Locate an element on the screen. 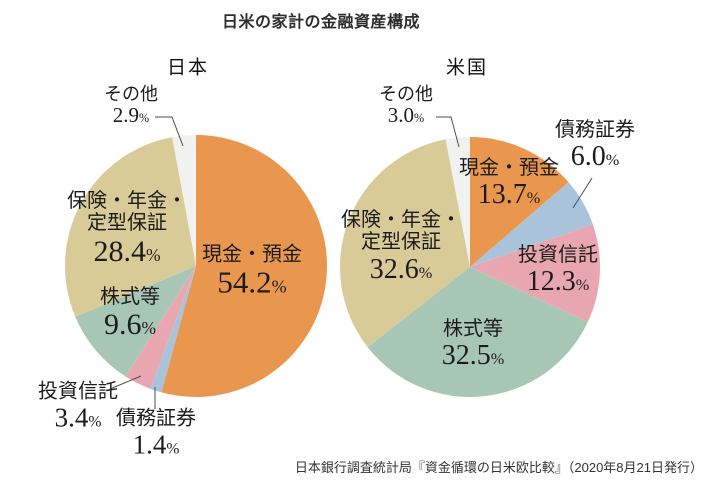  pie-title-us: 米国 is located at coordinates (467, 68).